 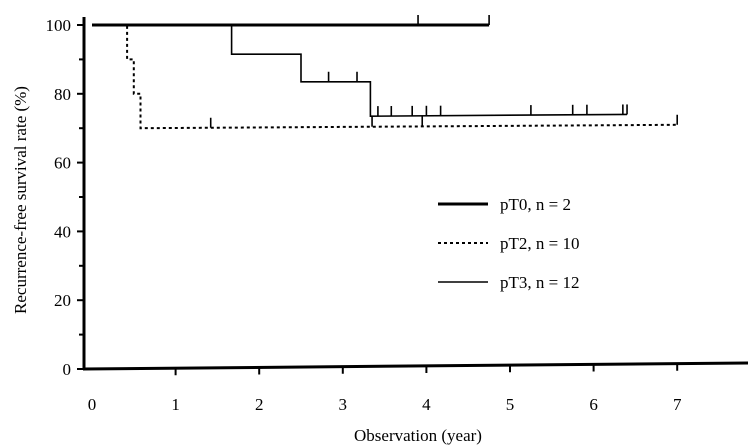 What do you see at coordinates (510, 404) in the screenshot?
I see `x-tick-label: 5` at bounding box center [510, 404].